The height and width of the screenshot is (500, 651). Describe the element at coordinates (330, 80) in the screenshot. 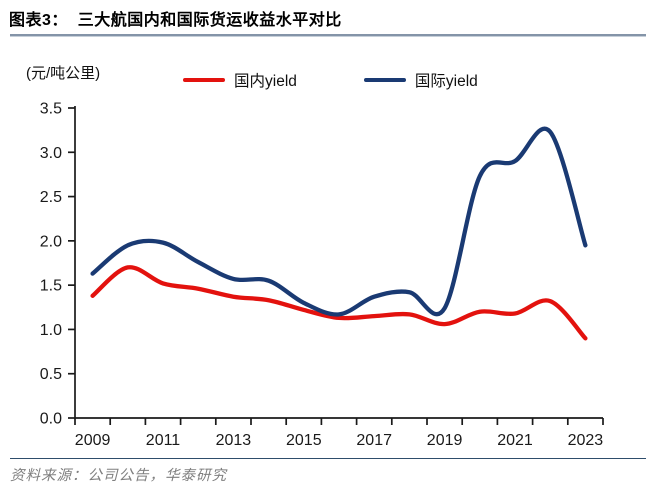

I see `legend: 国内yield 国际yield` at that location.